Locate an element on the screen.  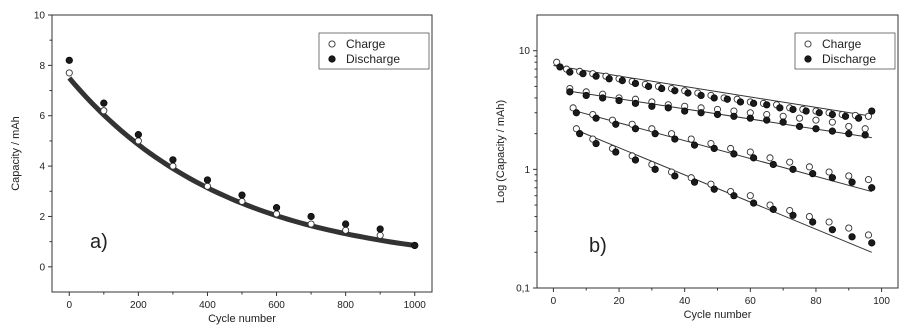
x-tick-label: 800 is located at coordinates (345, 305).